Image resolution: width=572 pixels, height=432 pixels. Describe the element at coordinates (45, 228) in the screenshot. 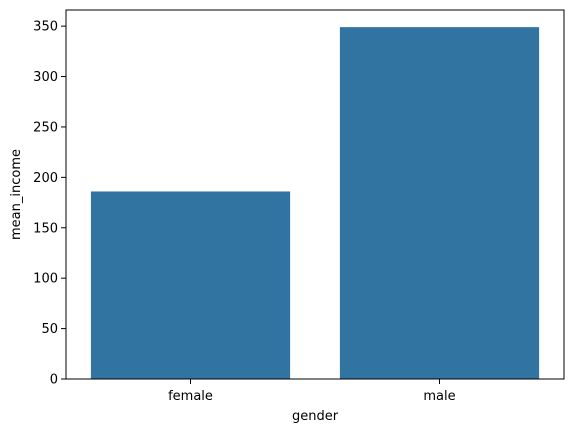

I see `y-tick-label: 150` at that location.